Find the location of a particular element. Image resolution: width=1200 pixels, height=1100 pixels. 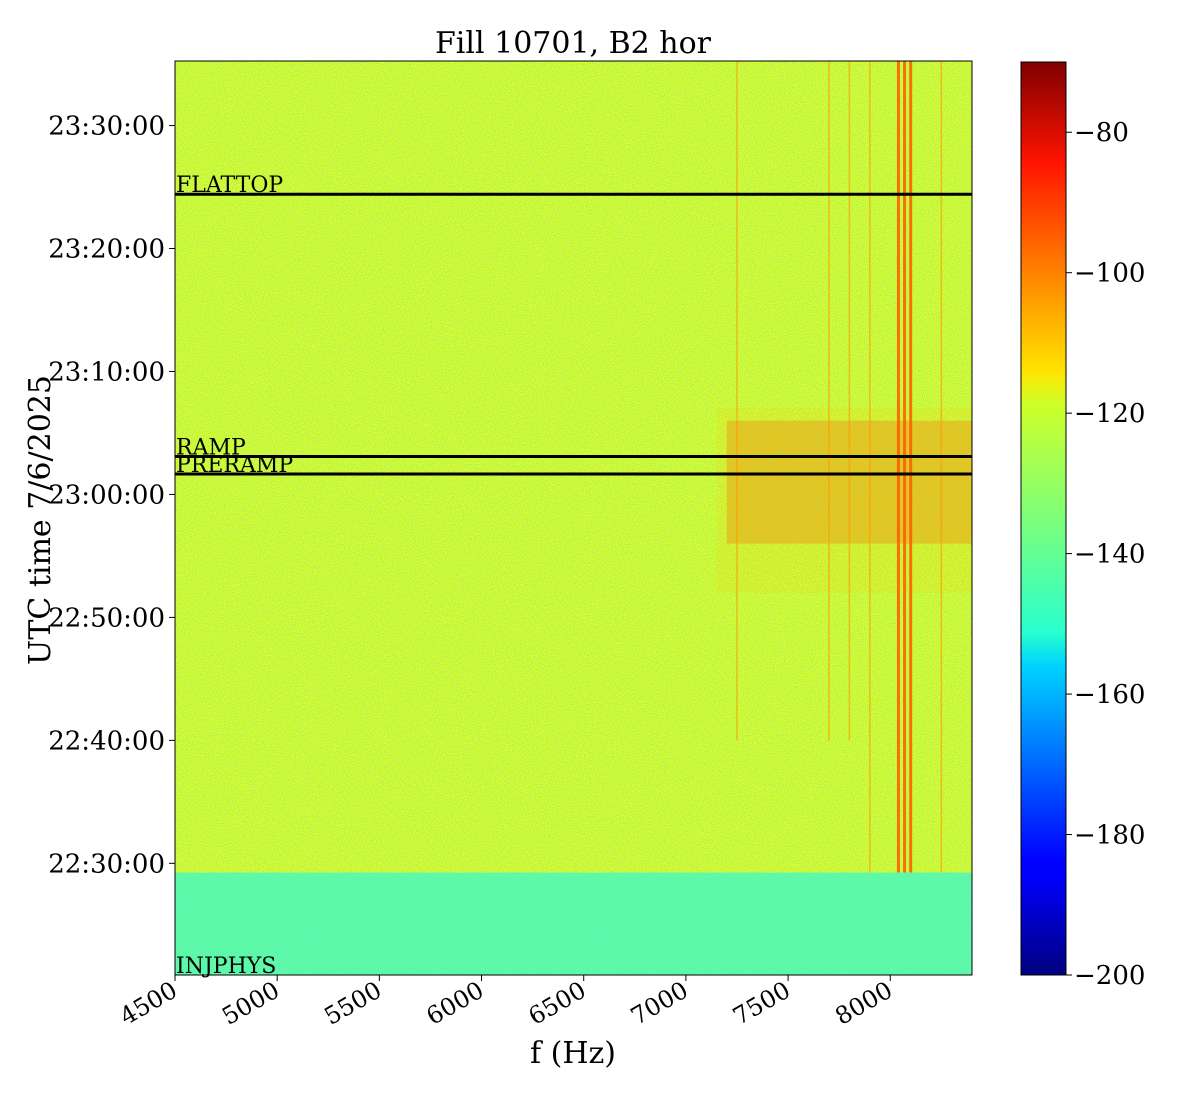

y-tick-label: 23:30:00 is located at coordinates (106, 127).